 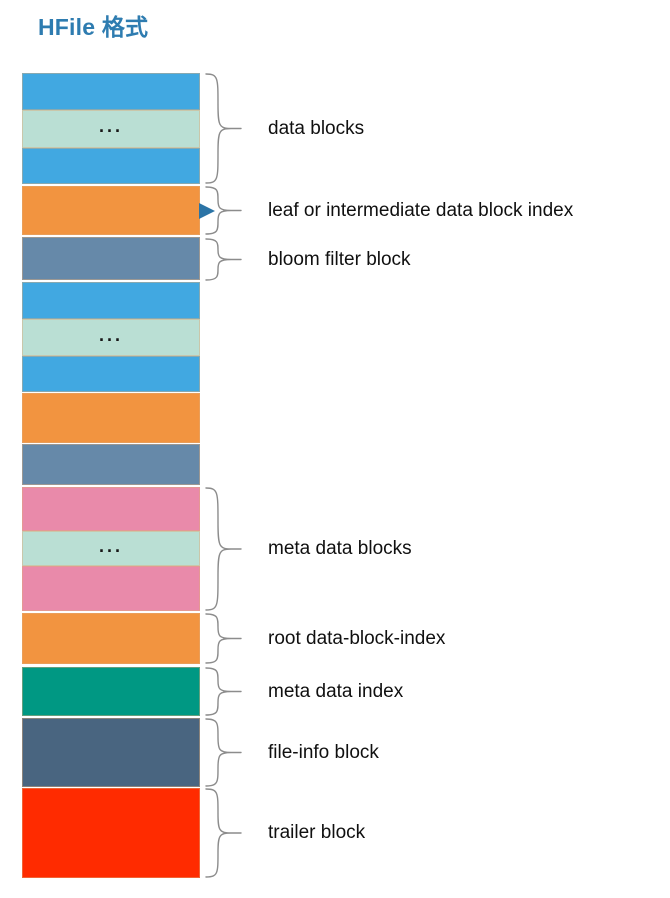 What do you see at coordinates (323, 752) in the screenshot?
I see `block-label: file-info block` at bounding box center [323, 752].